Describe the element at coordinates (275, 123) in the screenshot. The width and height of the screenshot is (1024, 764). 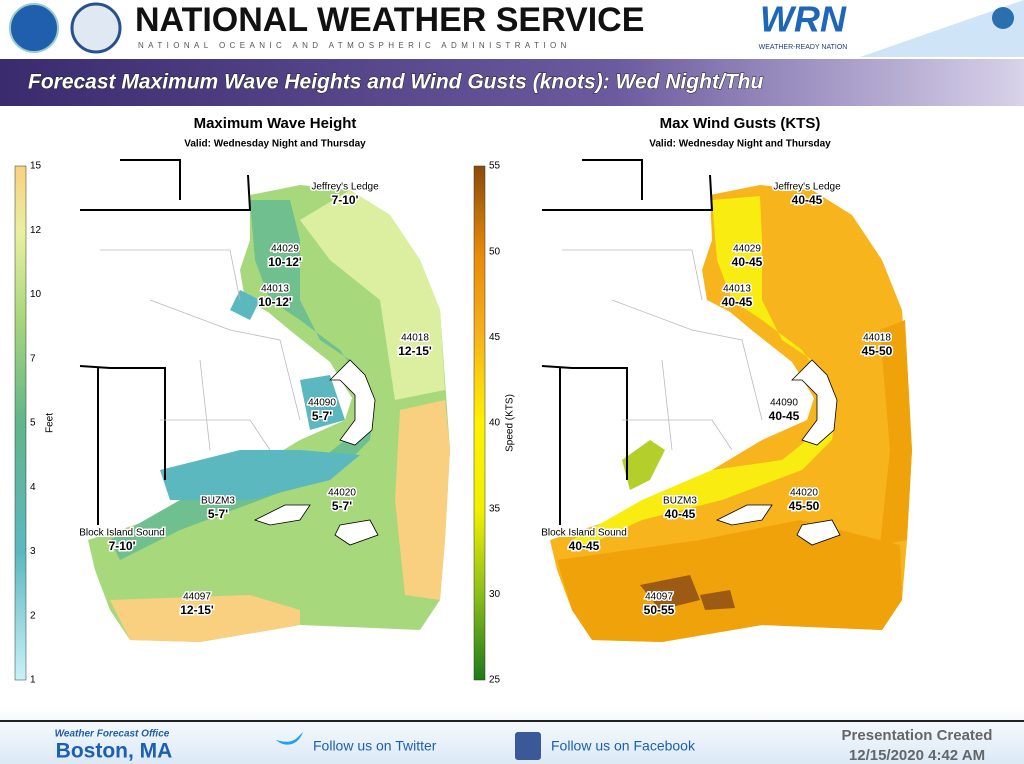
I see `panel-title: Maximum Wave Height` at that location.